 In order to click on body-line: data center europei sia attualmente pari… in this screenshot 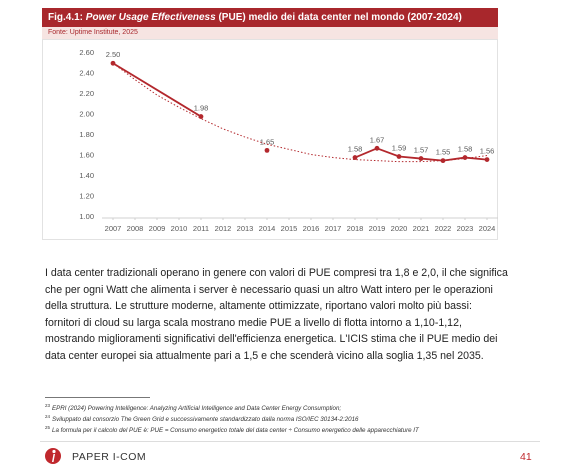, I will do `click(264, 356)`.